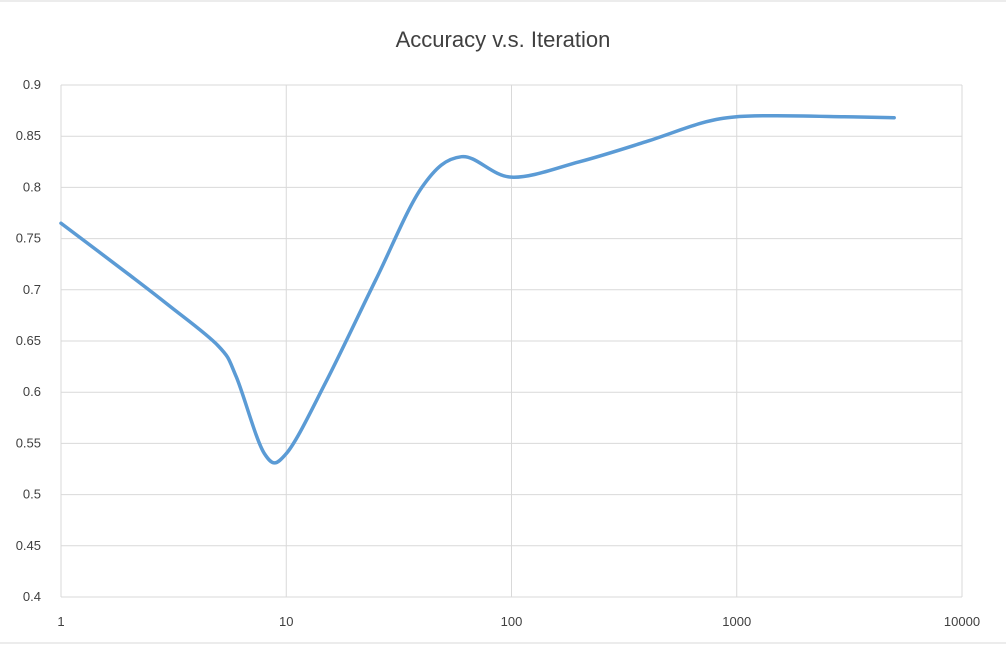 This screenshot has width=1006, height=646. I want to click on y-tick-label: 0.9, so click(32, 84).